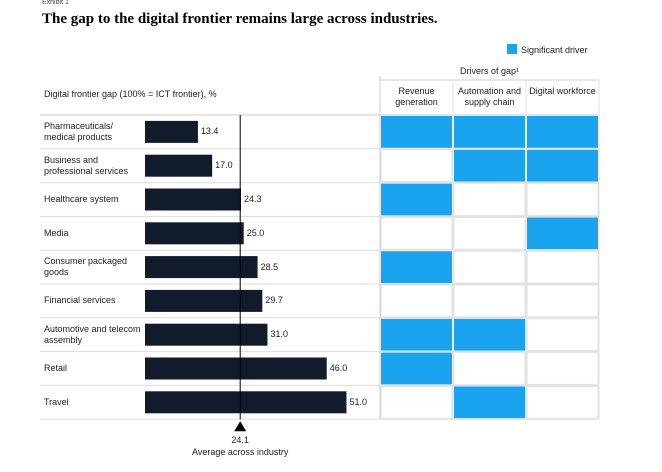  Describe the element at coordinates (274, 300) in the screenshot. I see `value-label: 29.7` at that location.